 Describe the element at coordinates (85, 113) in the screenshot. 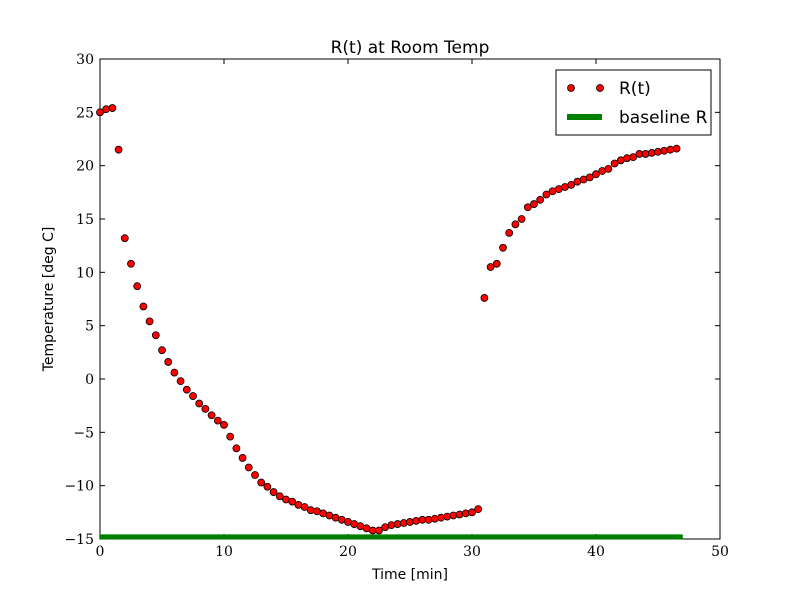

I see `y-tick-label: 25` at that location.